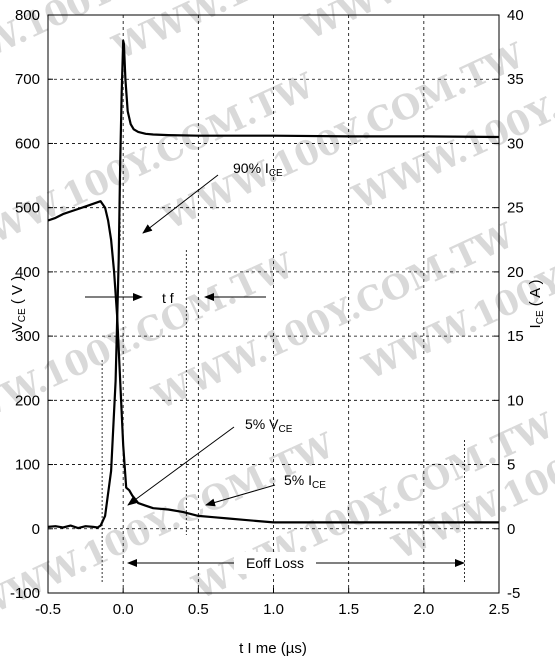 The height and width of the screenshot is (661, 555). I want to click on y-right-tick-label: -5, so click(513, 593).